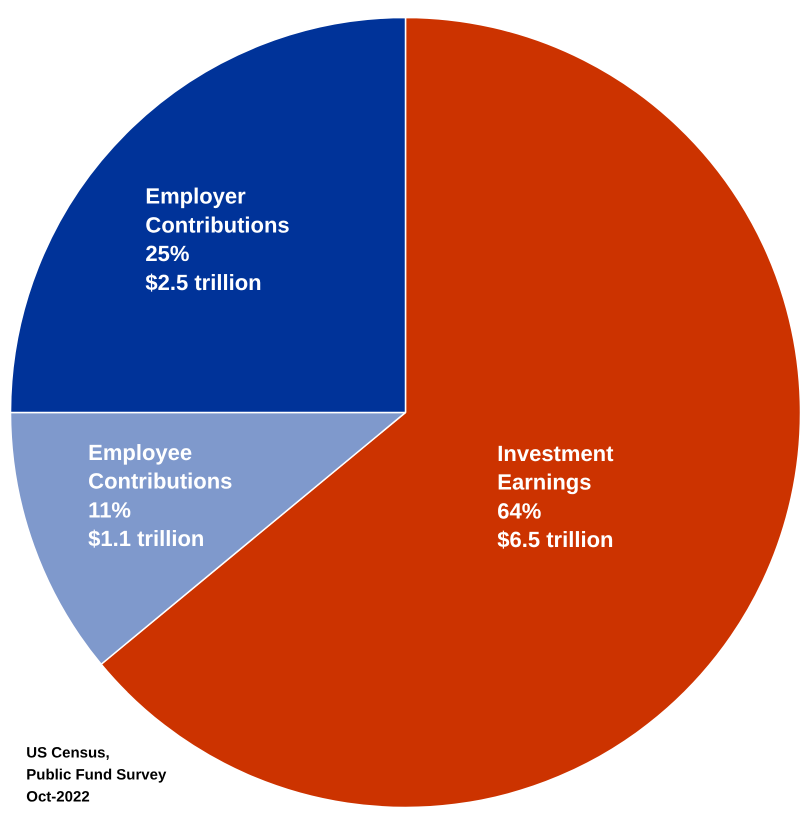  I want to click on text: US Census, Public Fund Survey Oct-2022, so click(96, 775).